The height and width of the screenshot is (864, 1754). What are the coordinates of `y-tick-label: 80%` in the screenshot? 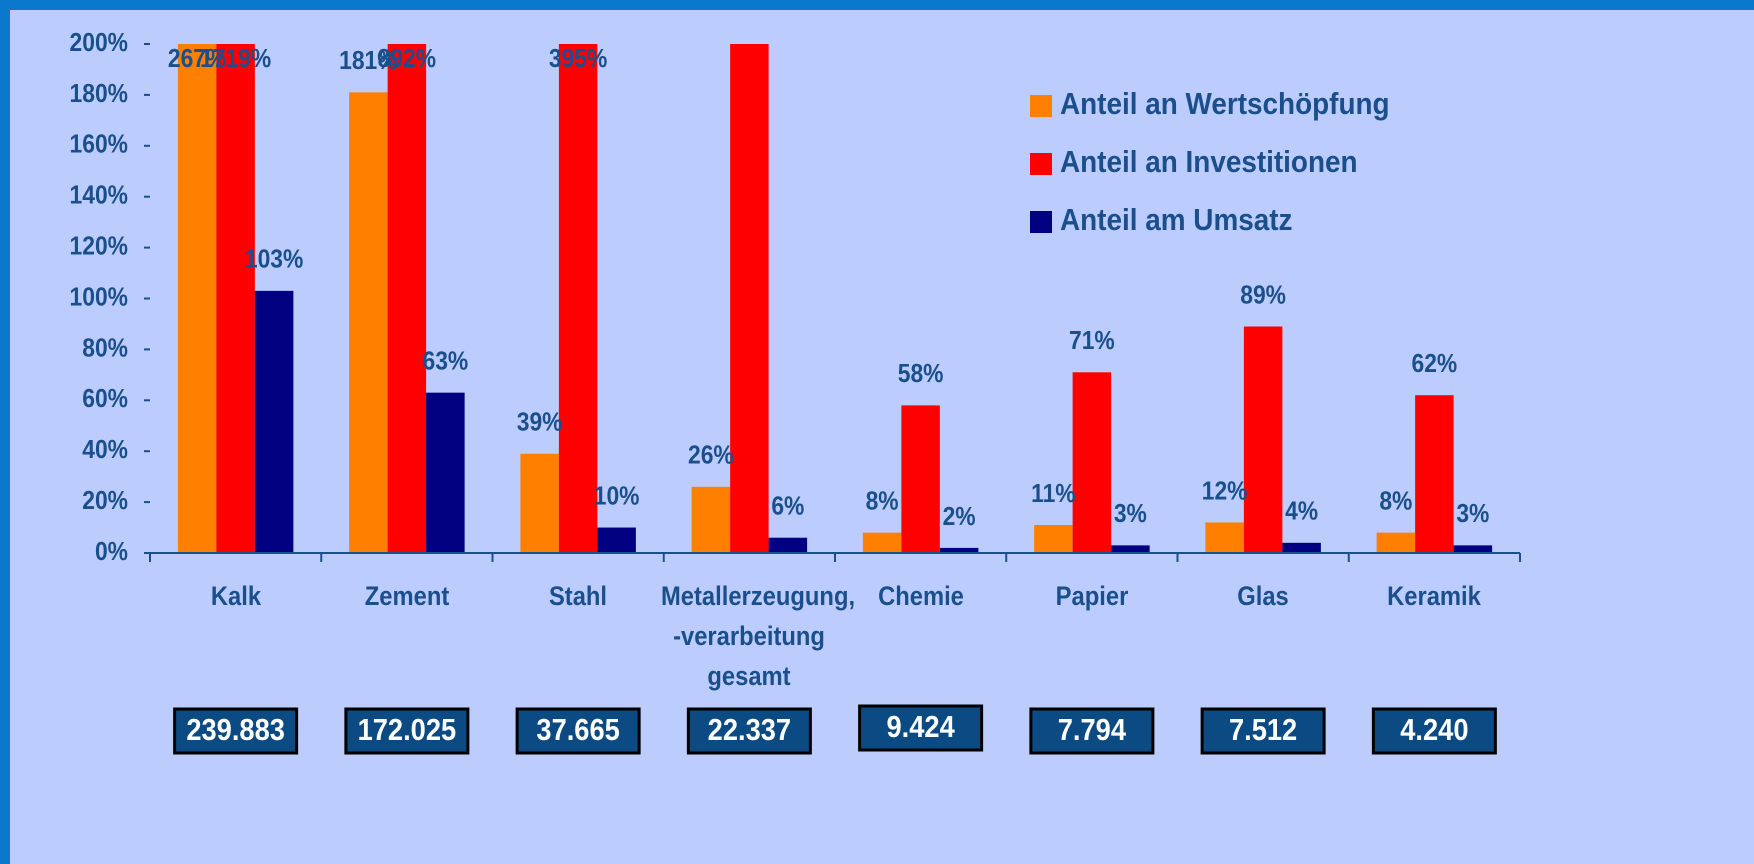 It's located at (105, 348).